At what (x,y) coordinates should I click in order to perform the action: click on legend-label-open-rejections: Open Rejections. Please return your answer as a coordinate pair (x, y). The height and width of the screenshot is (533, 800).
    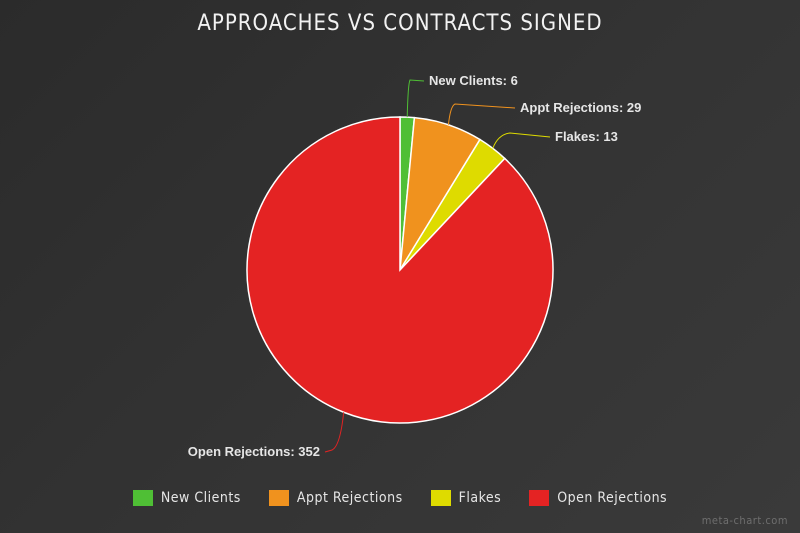
    Looking at the image, I should click on (612, 498).